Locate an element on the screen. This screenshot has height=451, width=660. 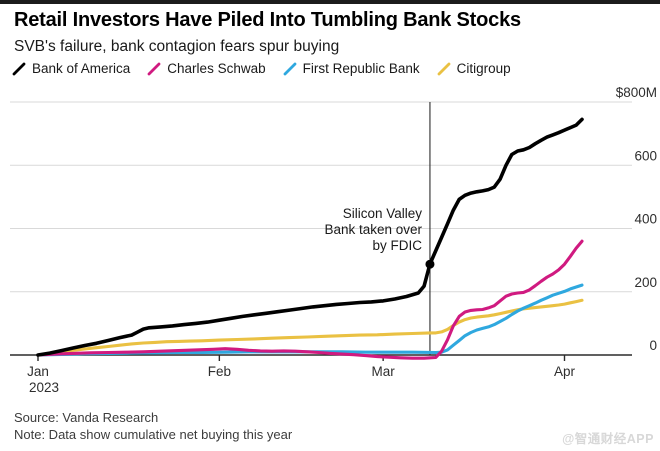
legend-item-first-republic-bank: First Republic Bank is located at coordinates (351, 68).